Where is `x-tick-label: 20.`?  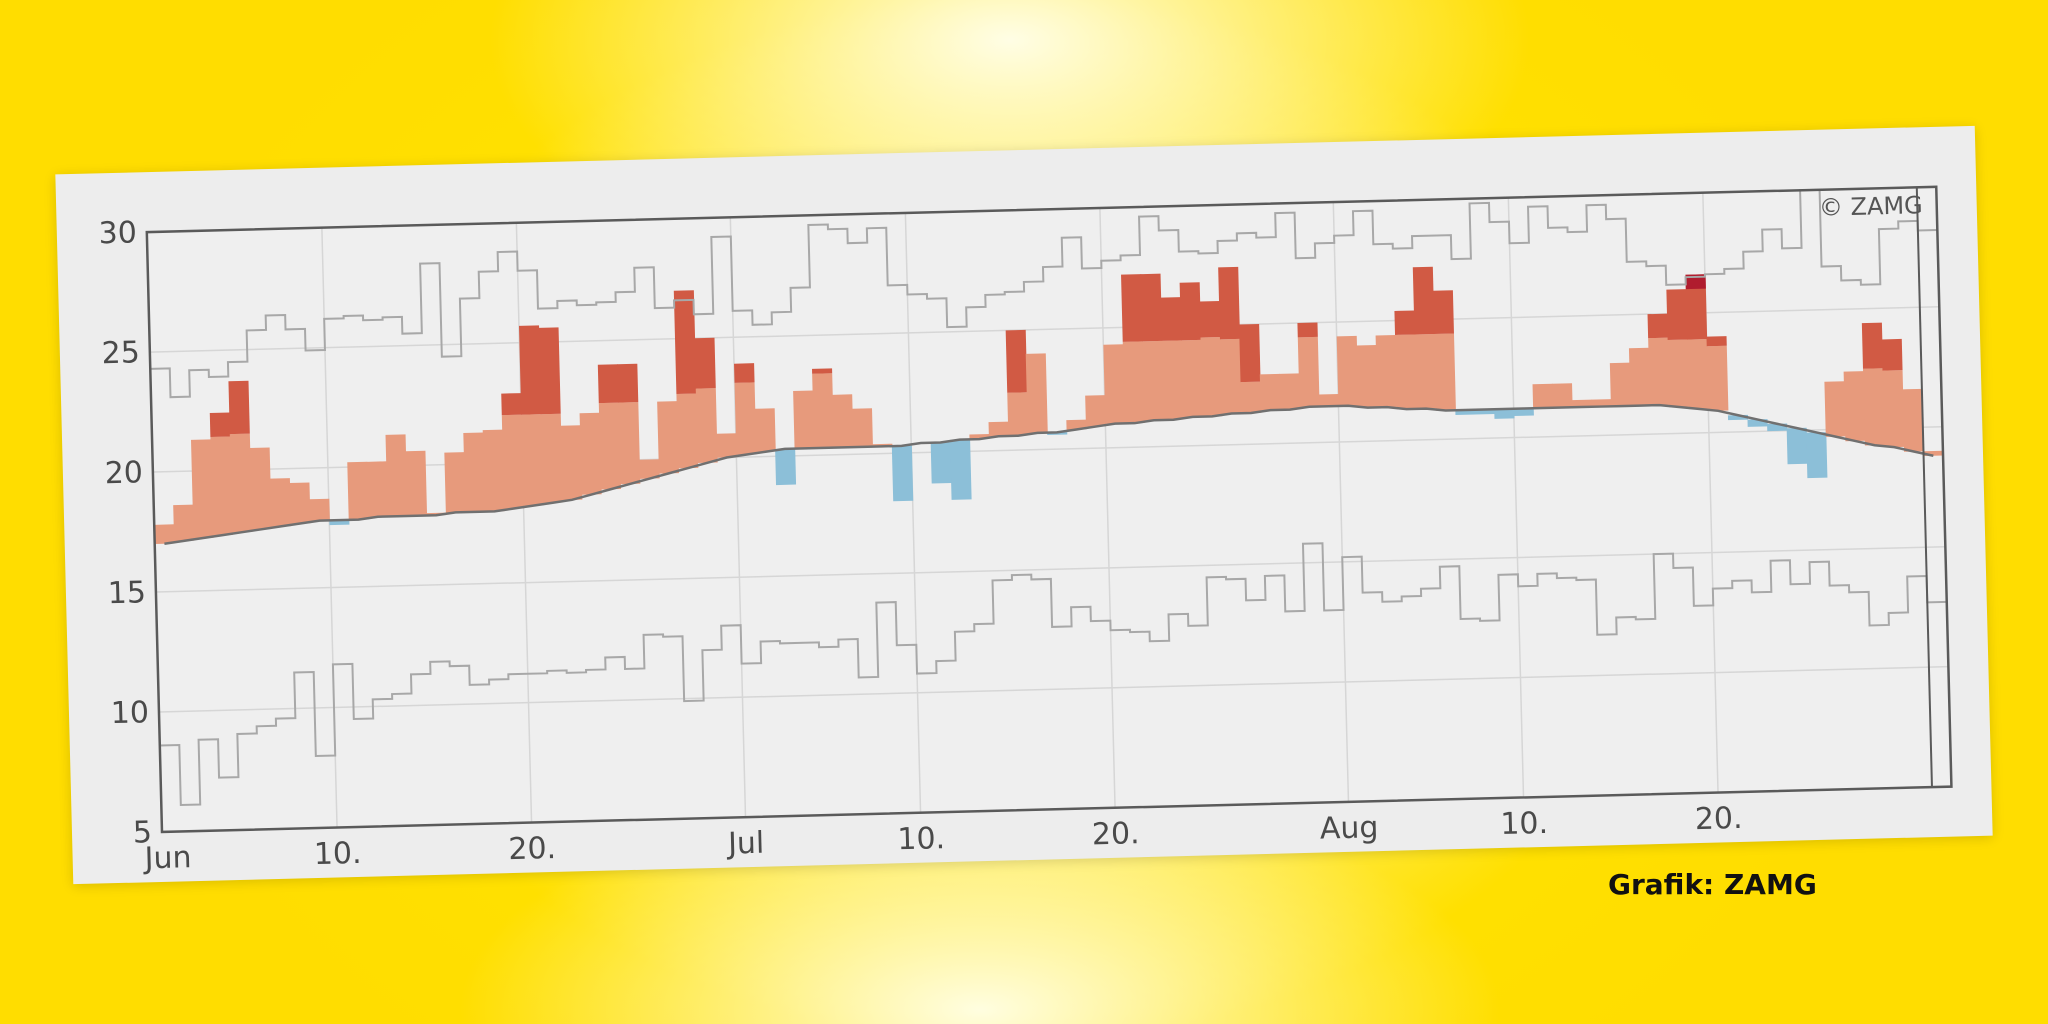 x-tick-label: 20. is located at coordinates (1718, 819).